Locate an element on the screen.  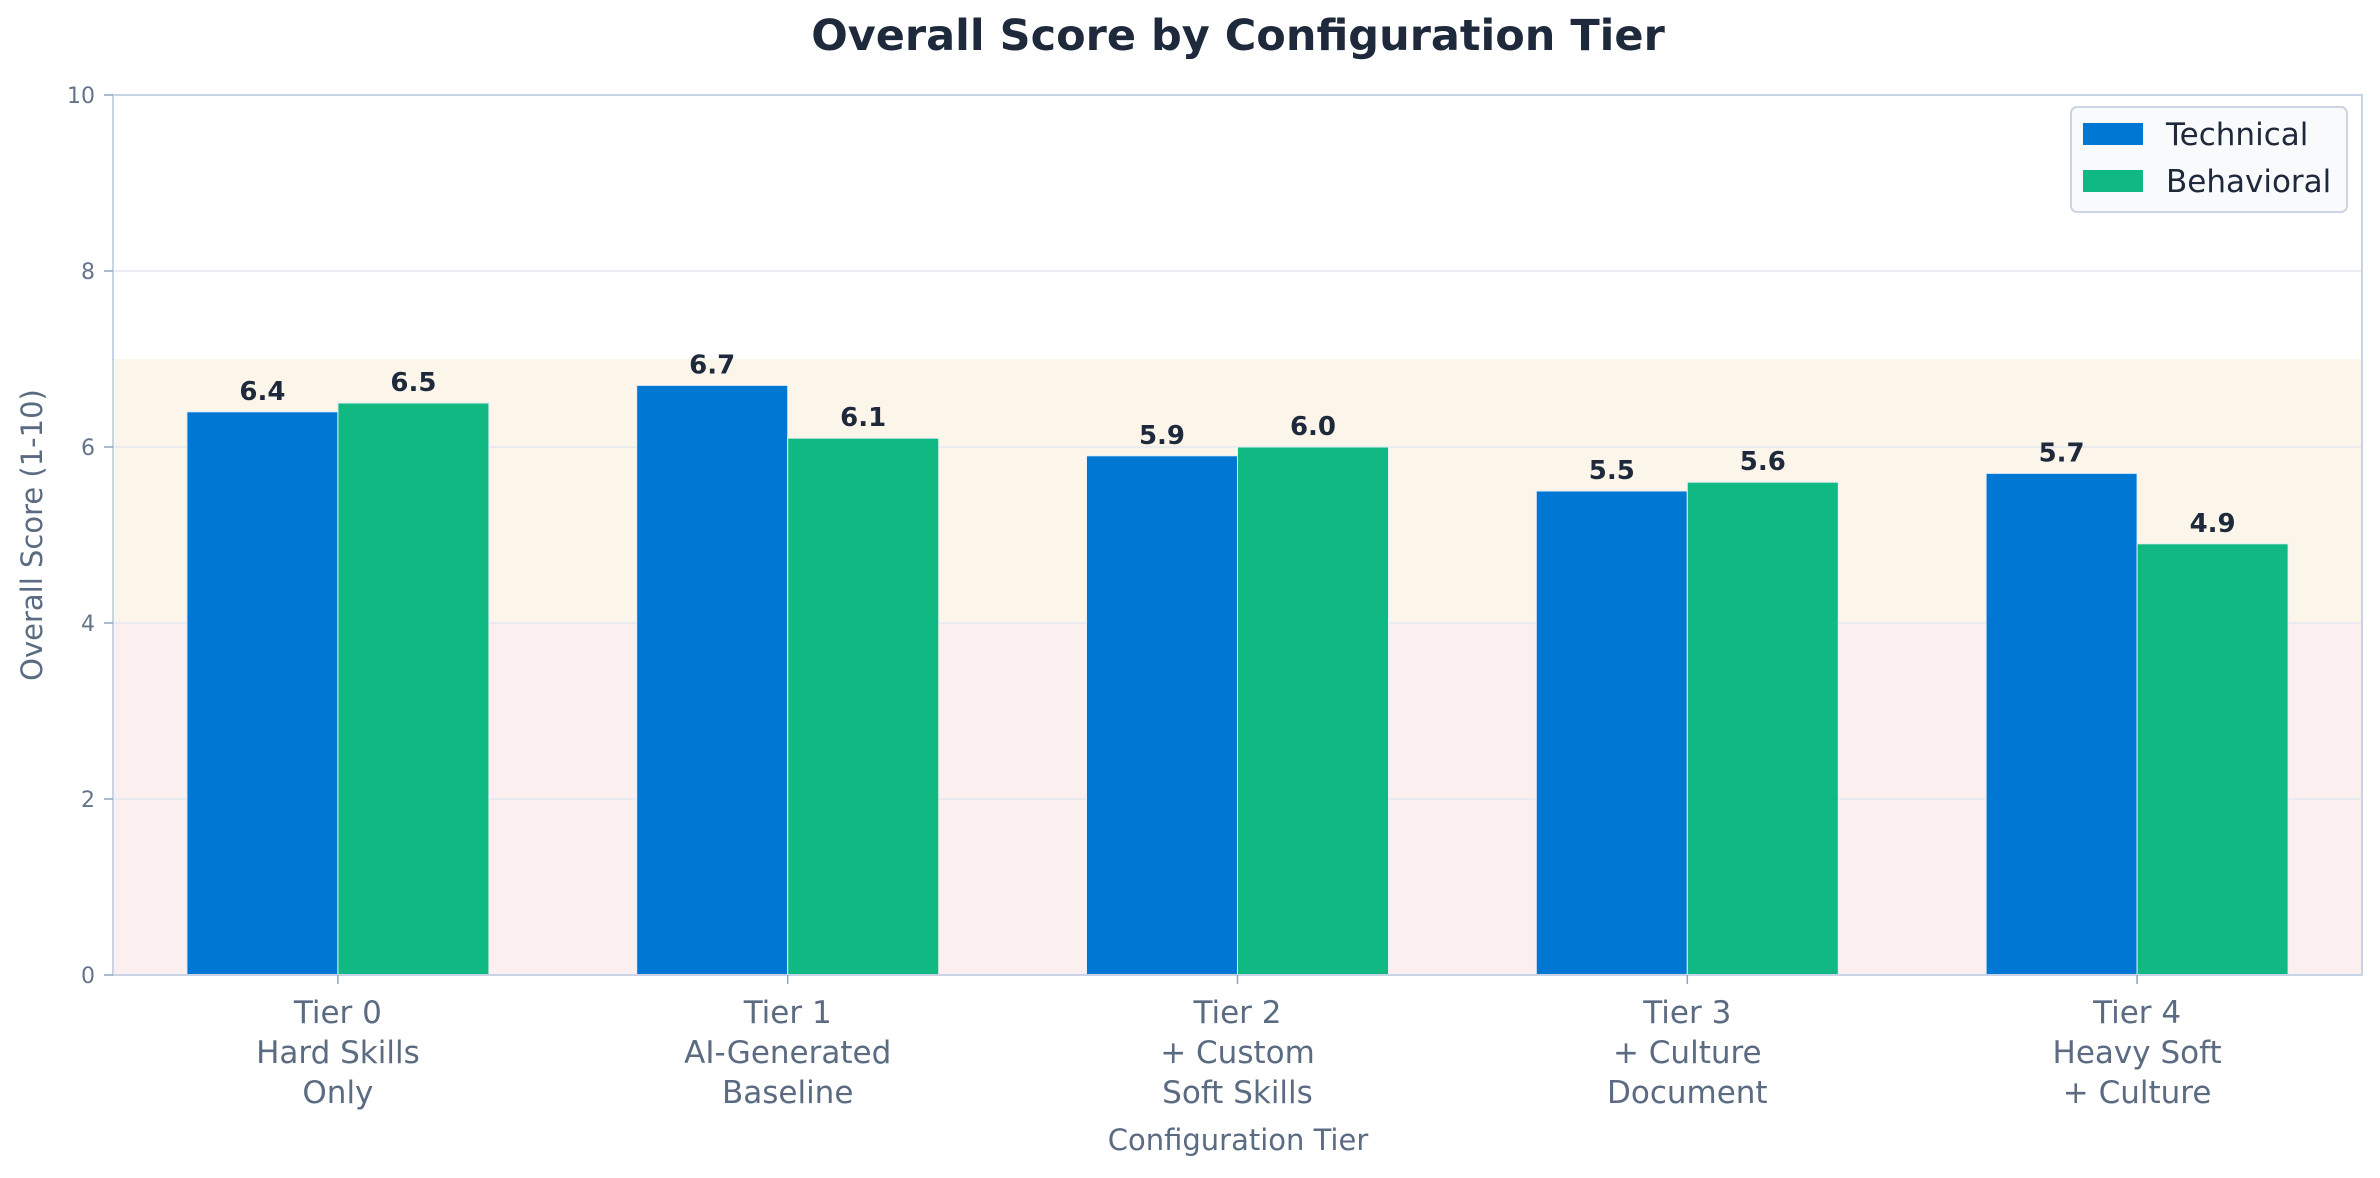
data-label-technical-4: 5.7 is located at coordinates (2062, 453).